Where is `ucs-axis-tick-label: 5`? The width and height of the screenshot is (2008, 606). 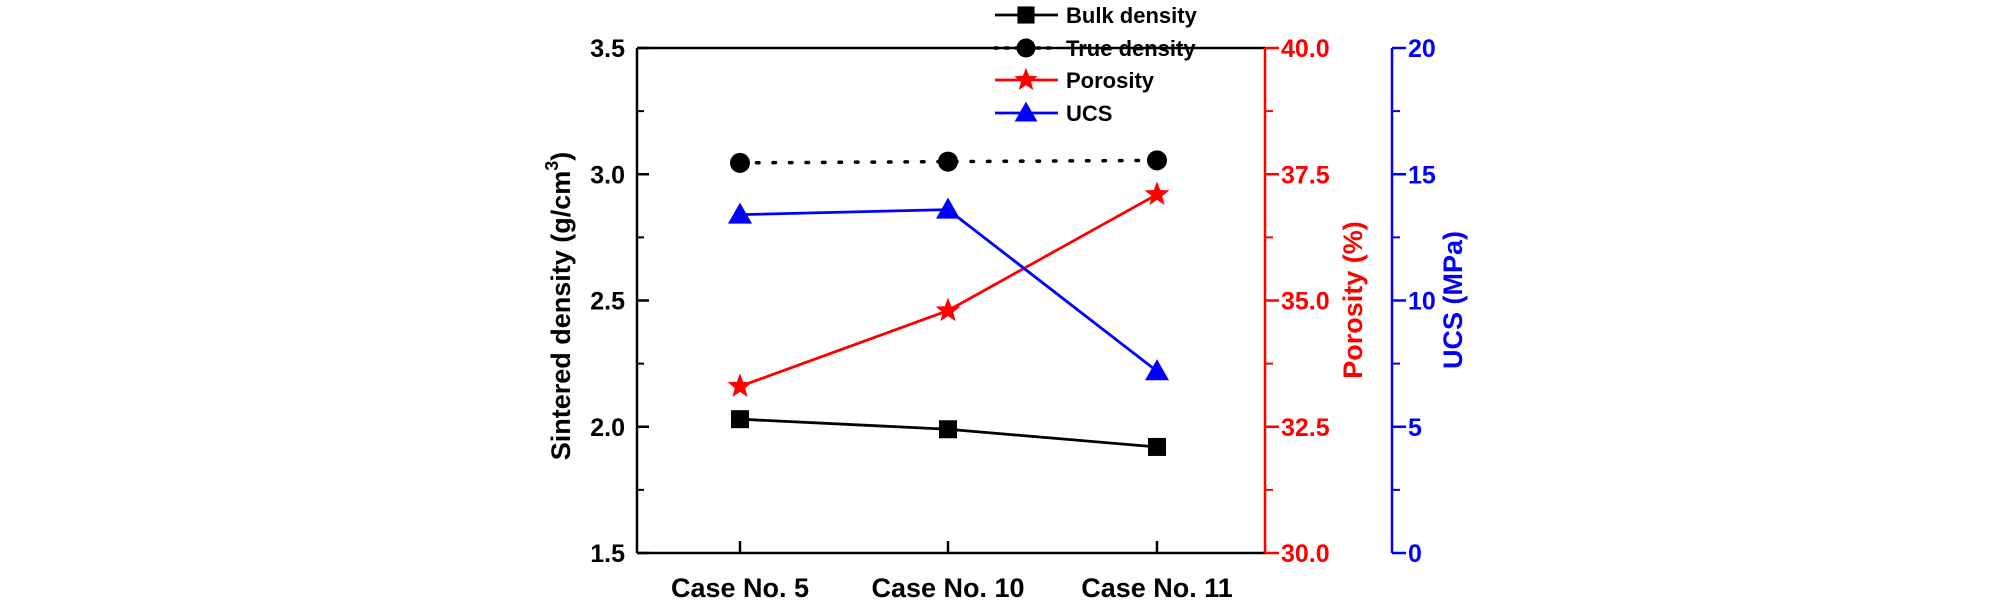
ucs-axis-tick-label: 5 is located at coordinates (1415, 428).